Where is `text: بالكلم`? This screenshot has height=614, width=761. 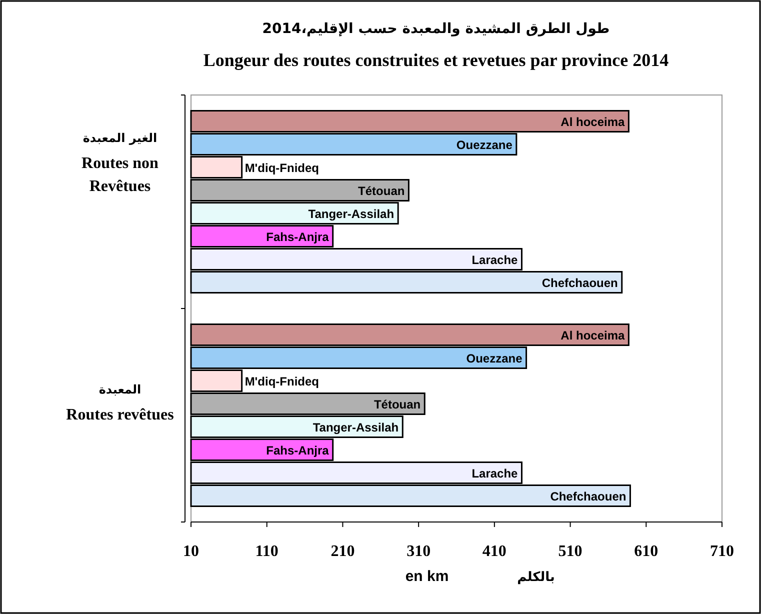
text: بالكلم is located at coordinates (536, 577).